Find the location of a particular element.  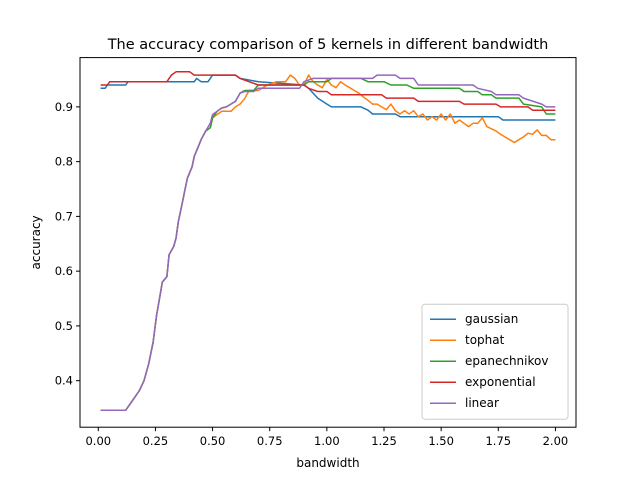

y-tick-label: 0.7 is located at coordinates (64, 216).